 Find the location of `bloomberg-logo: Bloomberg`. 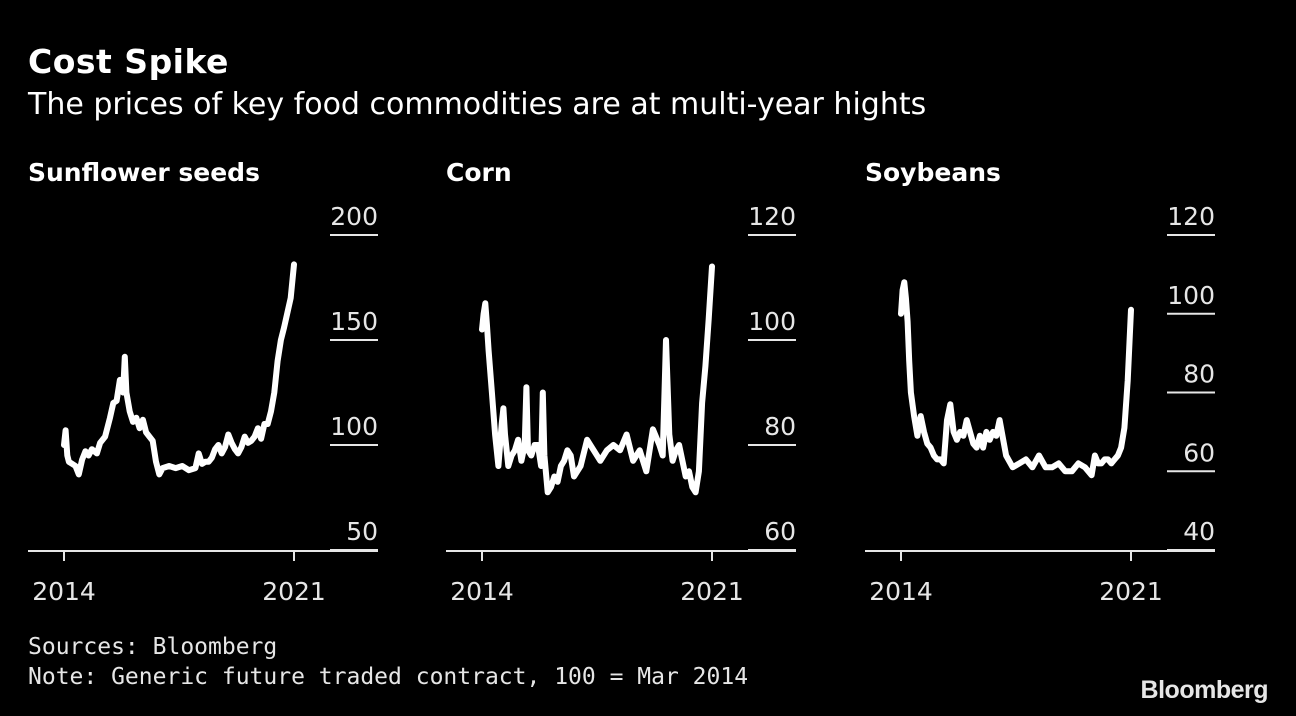

bloomberg-logo: Bloomberg is located at coordinates (1204, 690).